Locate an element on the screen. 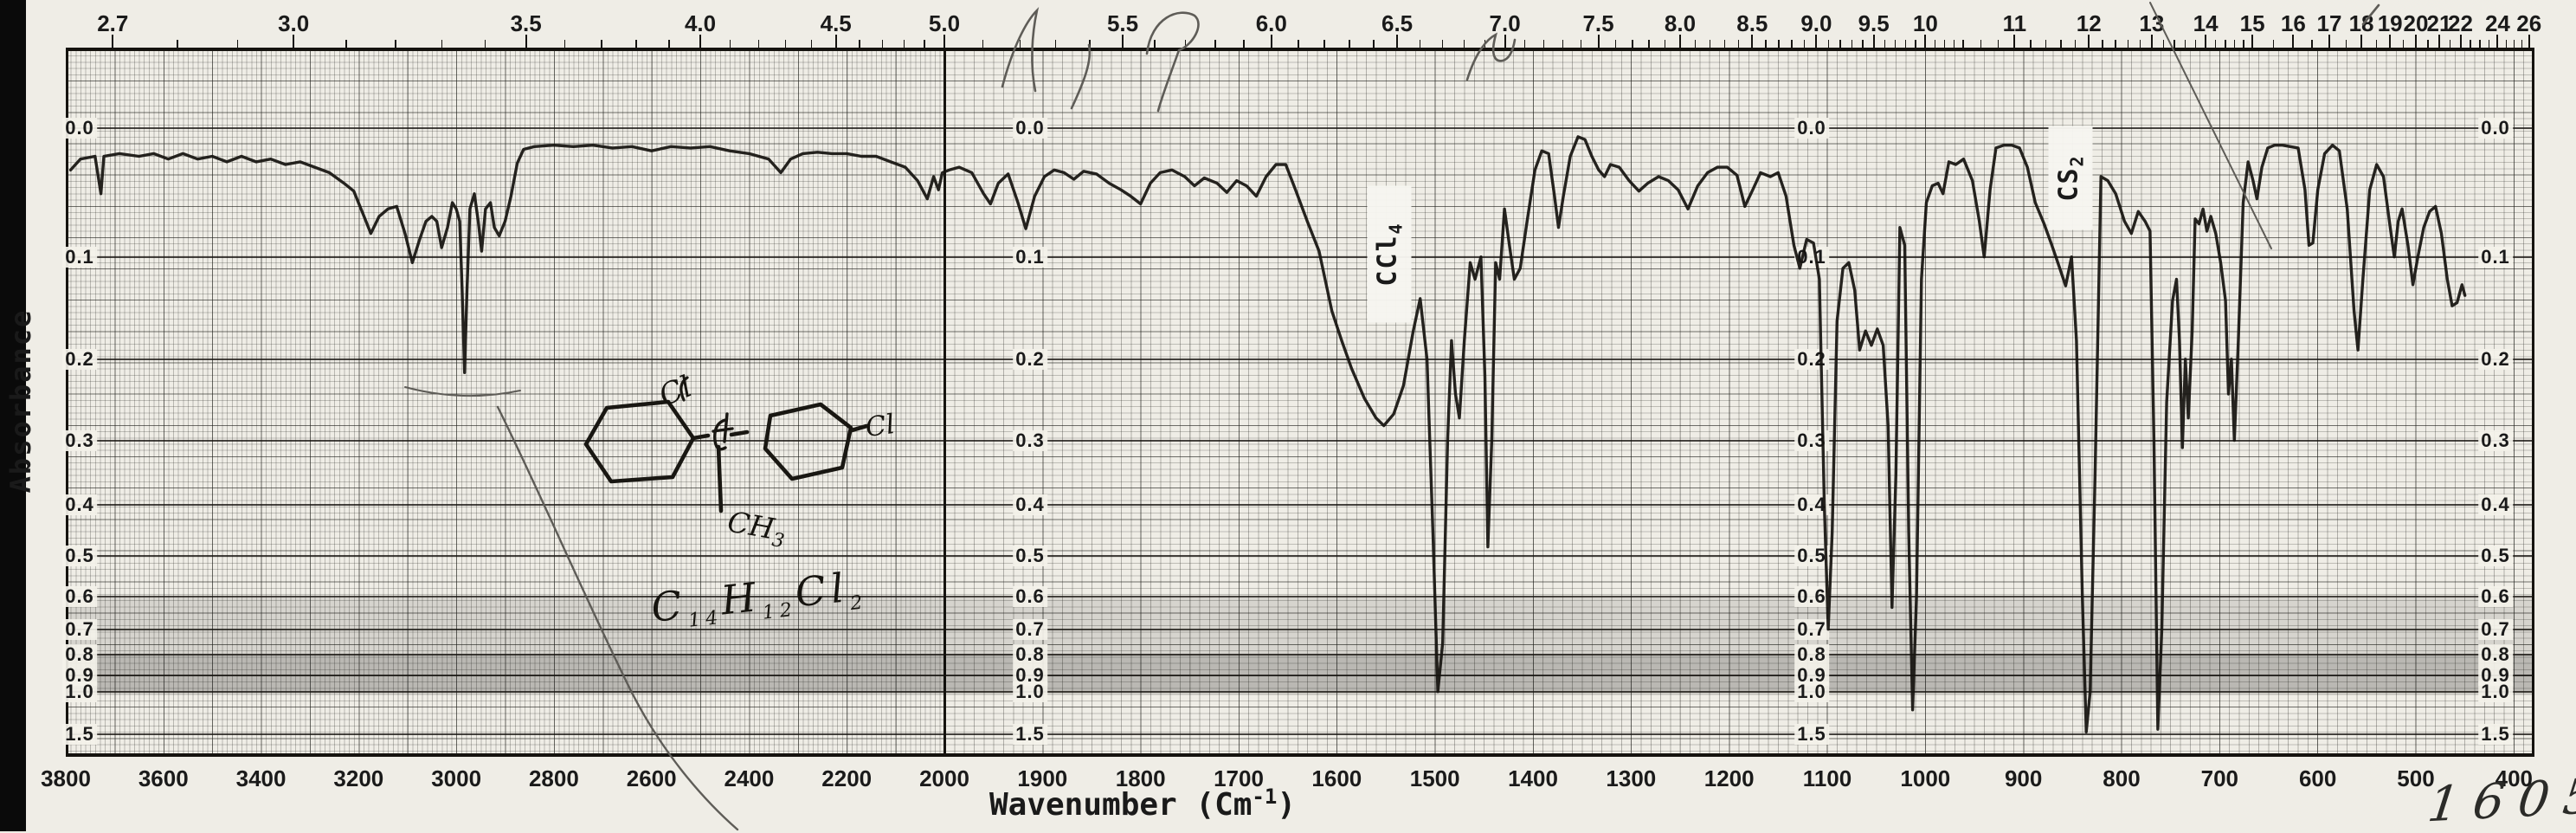 This screenshot has width=2576, height=833. bottom-axis-label-1400: 1400 is located at coordinates (1533, 778).